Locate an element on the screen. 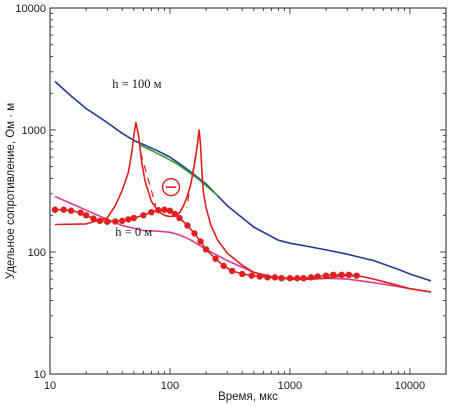 The width and height of the screenshot is (453, 406). y-tick-label: 100 is located at coordinates (37, 253).